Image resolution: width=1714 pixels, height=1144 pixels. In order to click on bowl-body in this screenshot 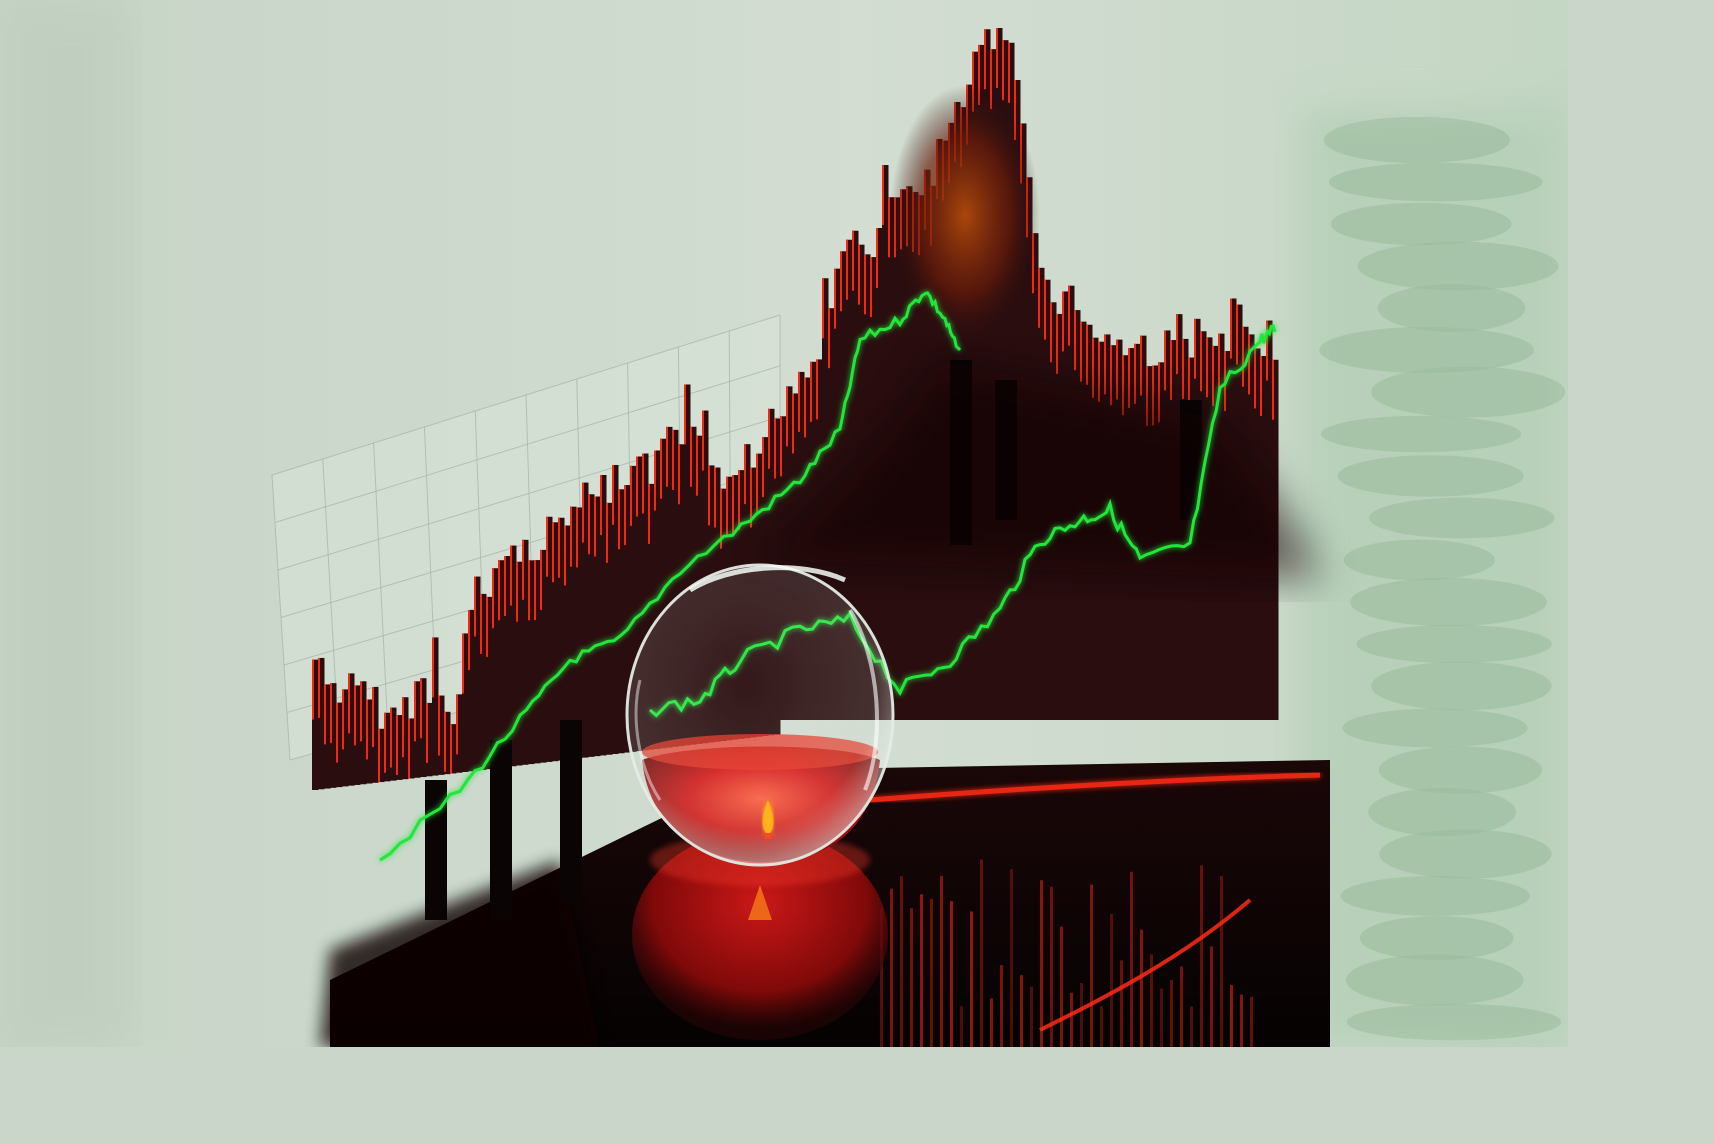, I will do `click(760, 715)`.